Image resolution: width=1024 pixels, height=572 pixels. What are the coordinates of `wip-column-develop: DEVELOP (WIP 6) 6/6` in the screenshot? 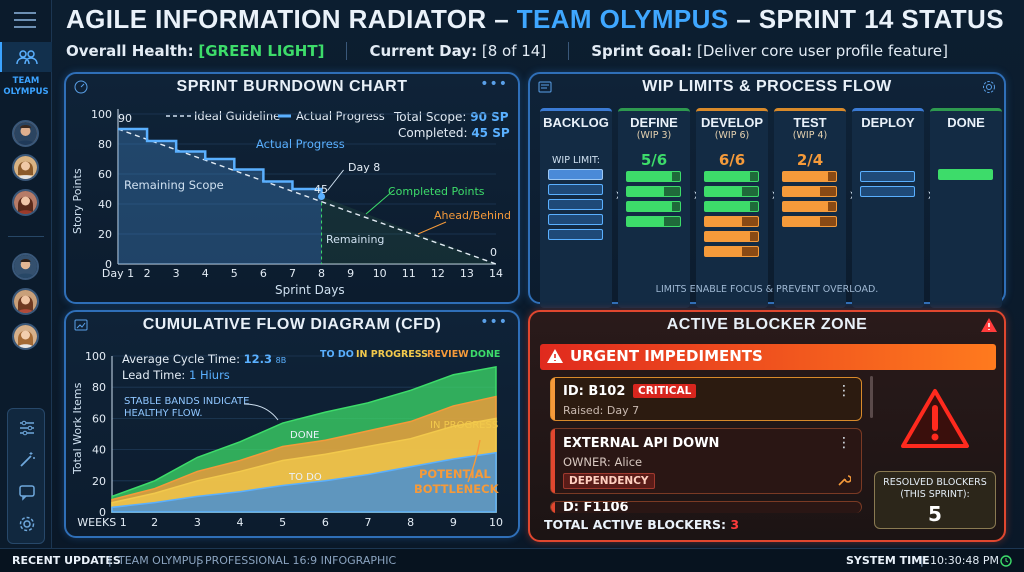 It's located at (732, 208).